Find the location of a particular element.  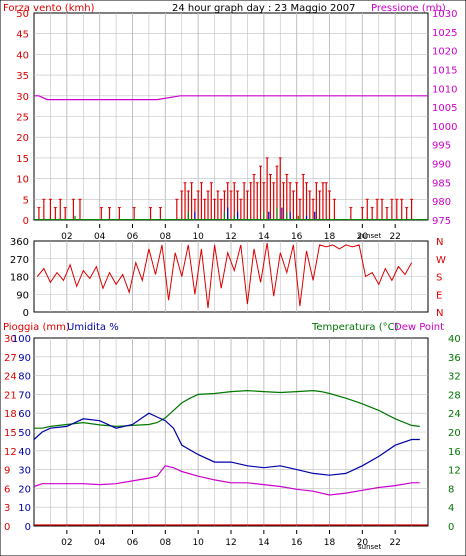

pressure-tick-980: 980 is located at coordinates (441, 202).